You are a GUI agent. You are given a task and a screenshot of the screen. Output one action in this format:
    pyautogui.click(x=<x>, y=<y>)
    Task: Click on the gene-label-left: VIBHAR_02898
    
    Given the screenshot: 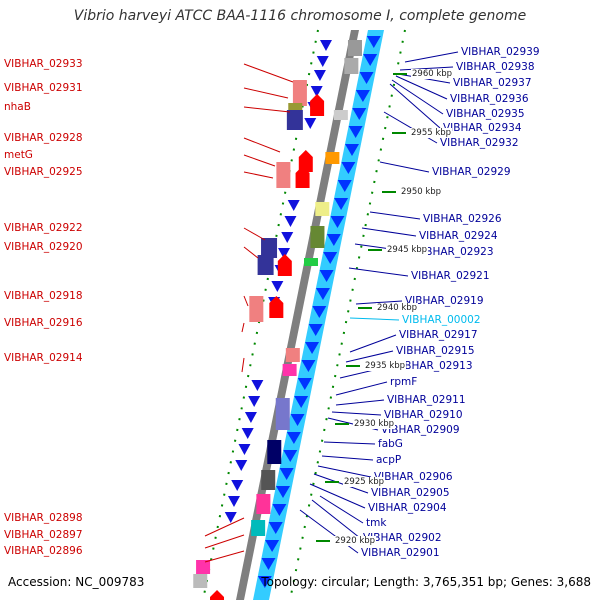 What is the action you would take?
    pyautogui.click(x=43, y=518)
    